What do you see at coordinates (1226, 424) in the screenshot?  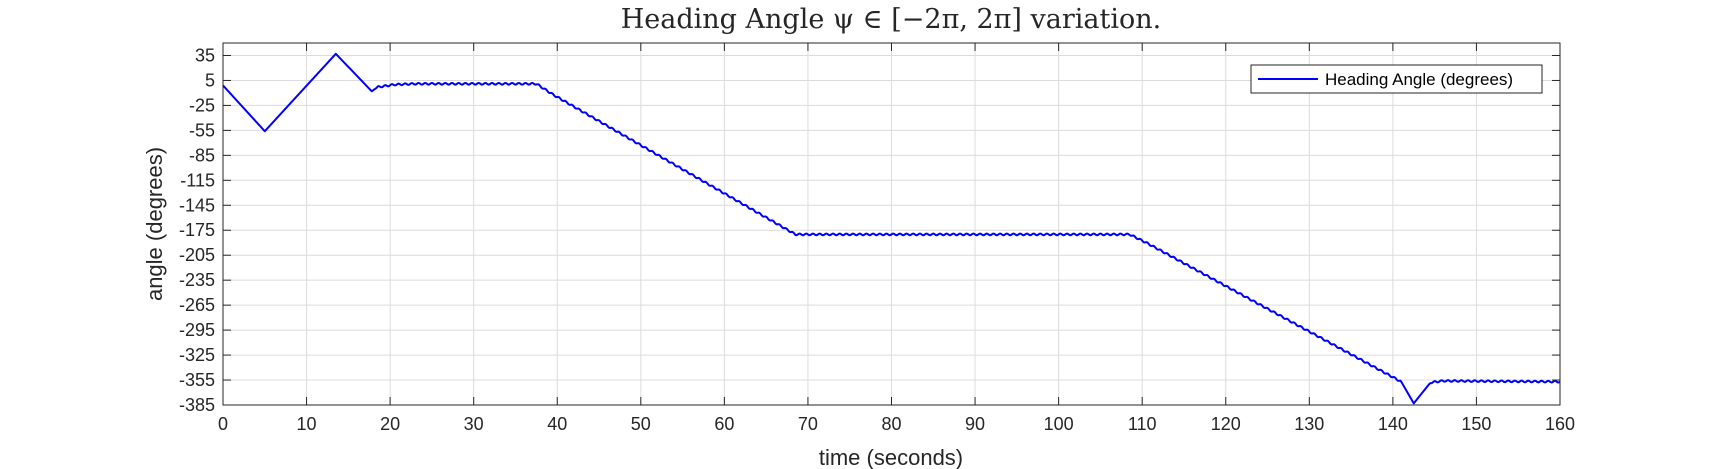 I see `x-tick-label: 120` at bounding box center [1226, 424].